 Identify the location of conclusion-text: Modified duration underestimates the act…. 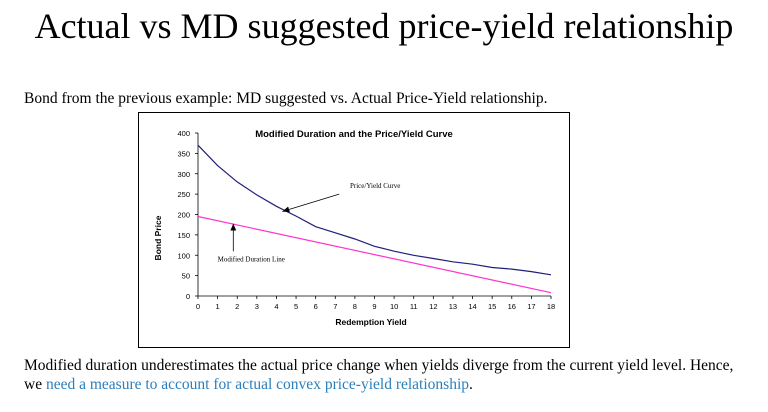
(389, 375).